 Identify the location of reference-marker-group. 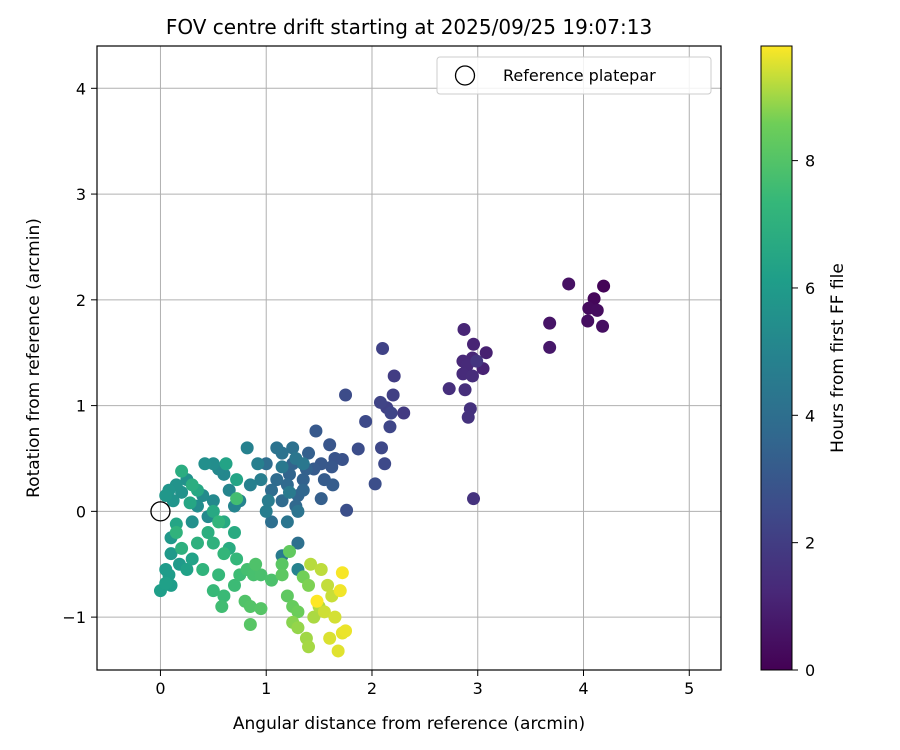
(160, 511).